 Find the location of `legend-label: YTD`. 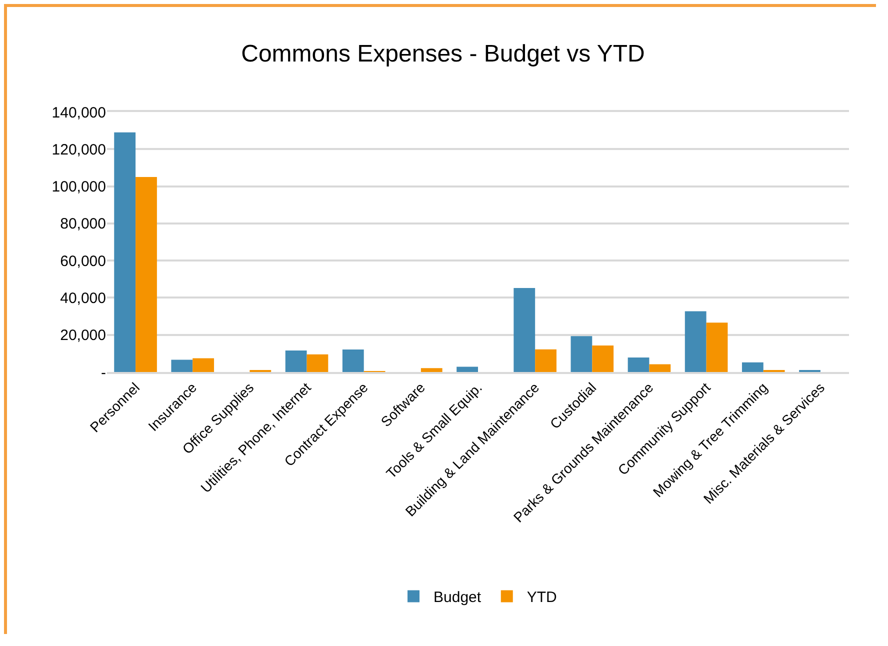

legend-label: YTD is located at coordinates (542, 597).